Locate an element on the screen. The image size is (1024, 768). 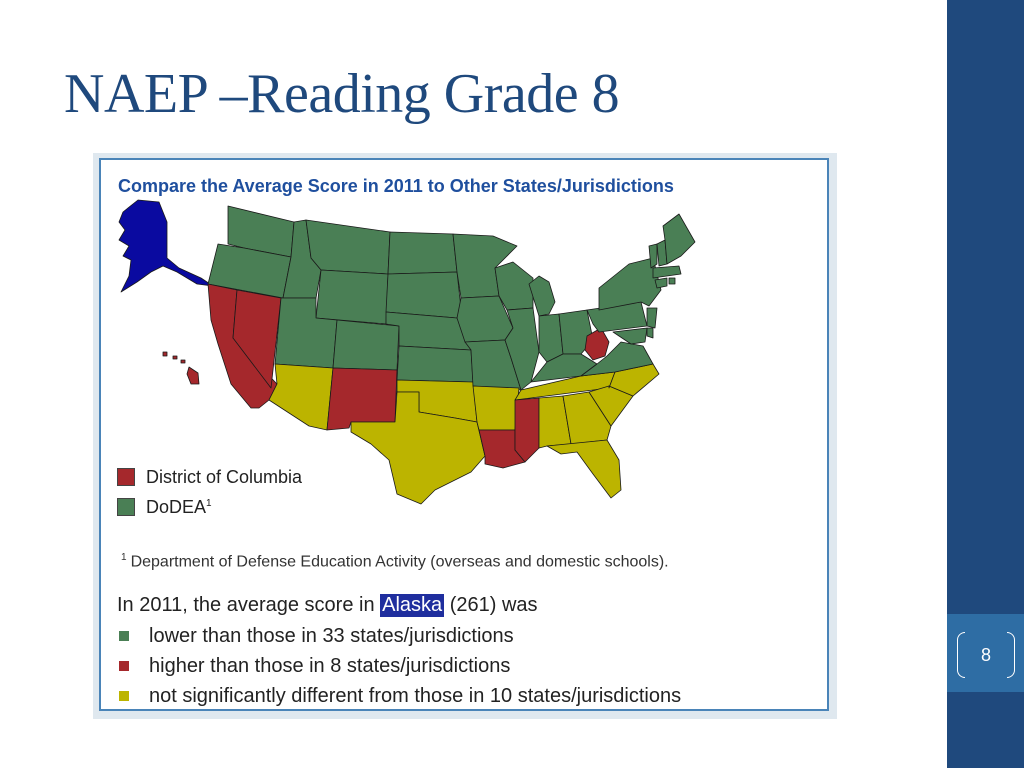
state-kansas is located at coordinates (435, 364).